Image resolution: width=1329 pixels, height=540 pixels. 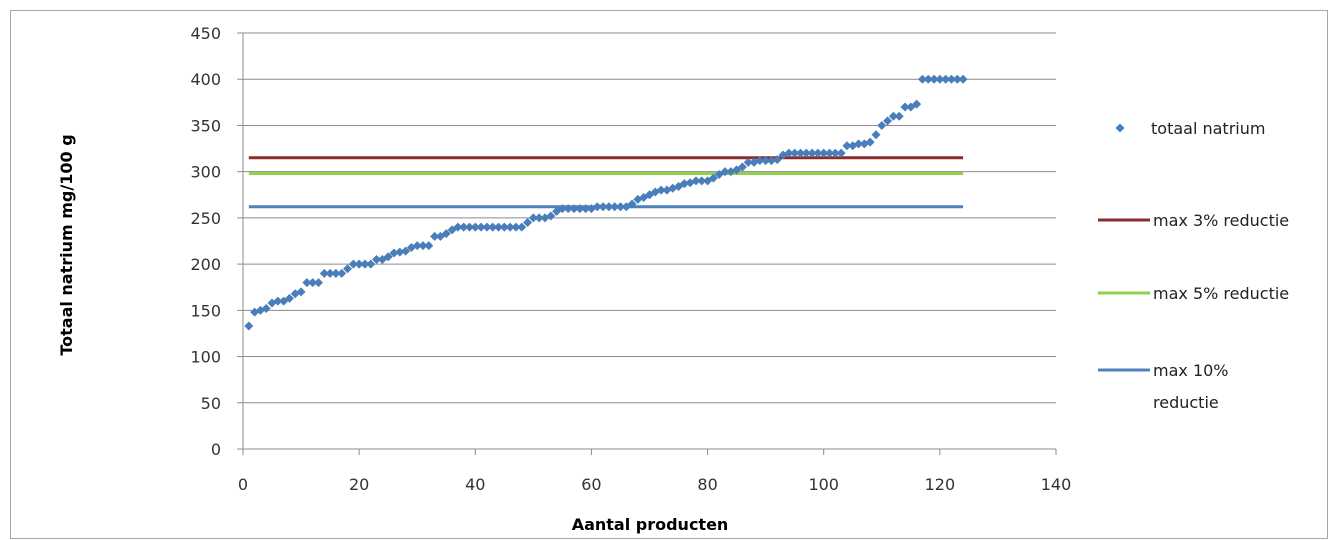 What do you see at coordinates (823, 484) in the screenshot?
I see `x-tick-label: 100` at bounding box center [823, 484].